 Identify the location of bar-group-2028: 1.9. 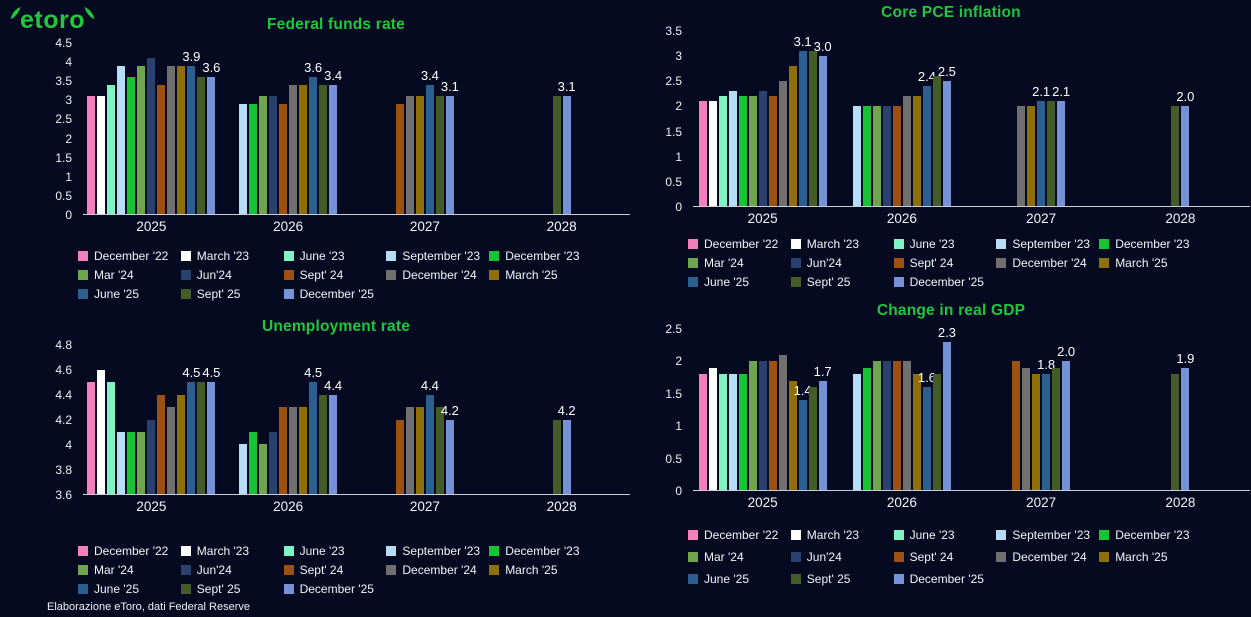
(1180, 409).